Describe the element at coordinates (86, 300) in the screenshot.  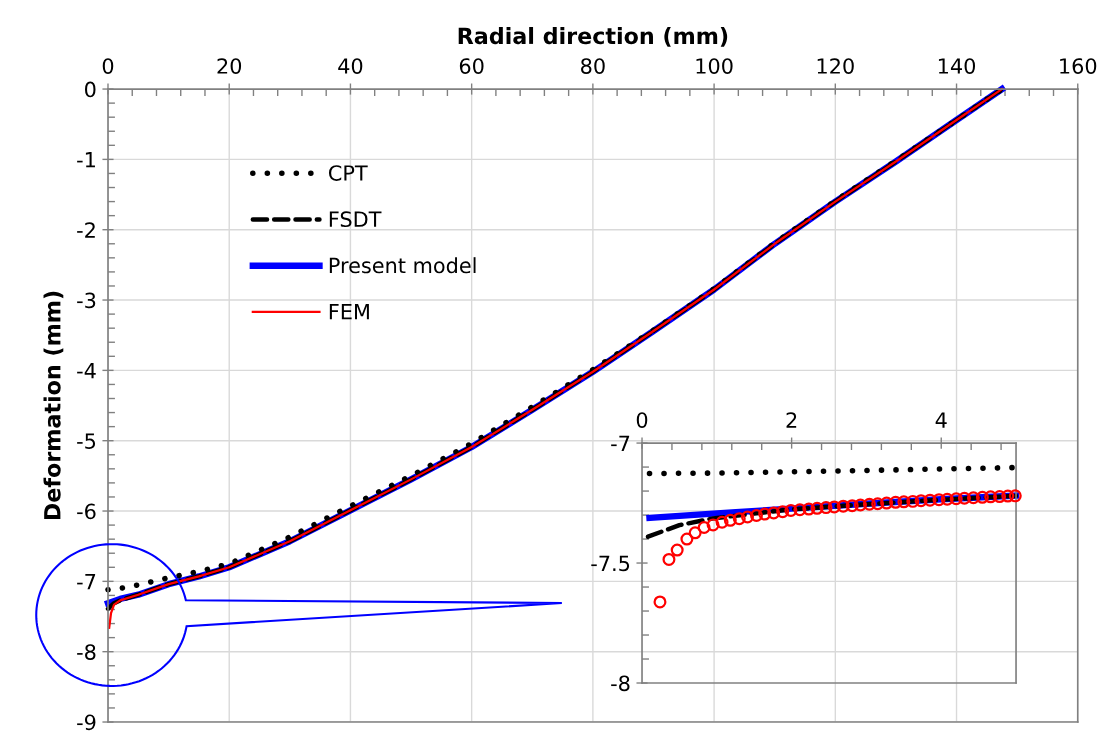
I see `y-tick-label: -3` at that location.